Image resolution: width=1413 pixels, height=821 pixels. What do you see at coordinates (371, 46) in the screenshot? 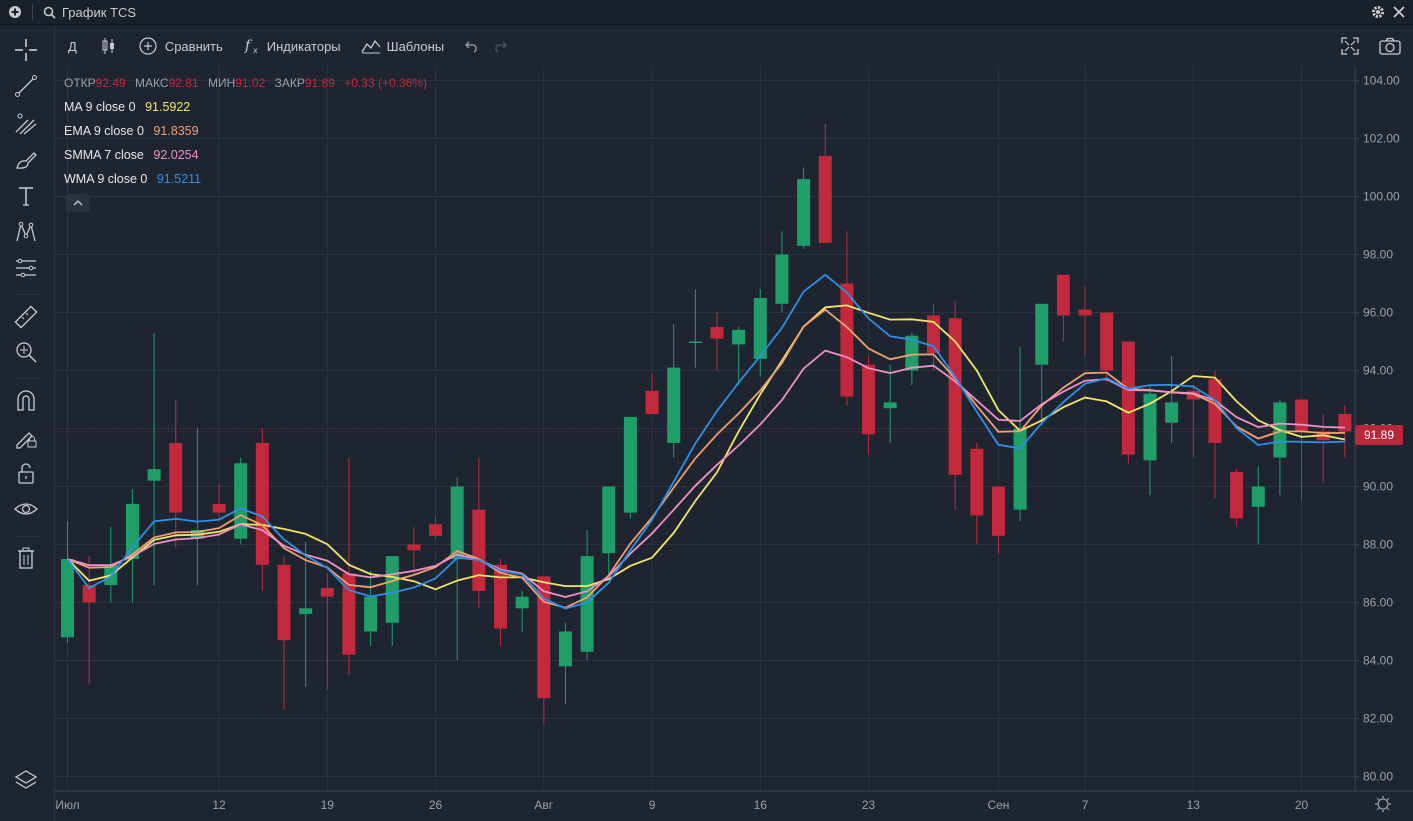
I see `templates-icon` at bounding box center [371, 46].